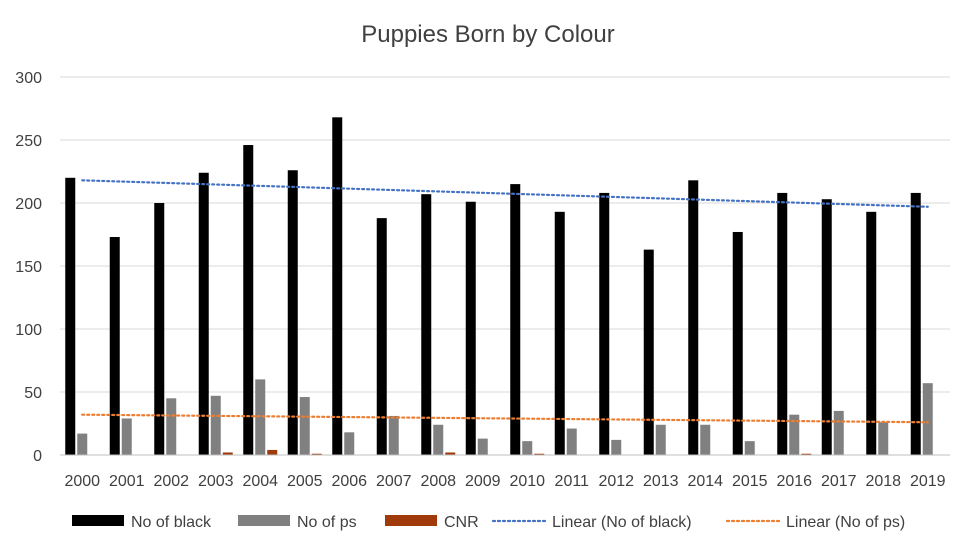  Describe the element at coordinates (750, 481) in the screenshot. I see `x-tick-label: 2015` at that location.